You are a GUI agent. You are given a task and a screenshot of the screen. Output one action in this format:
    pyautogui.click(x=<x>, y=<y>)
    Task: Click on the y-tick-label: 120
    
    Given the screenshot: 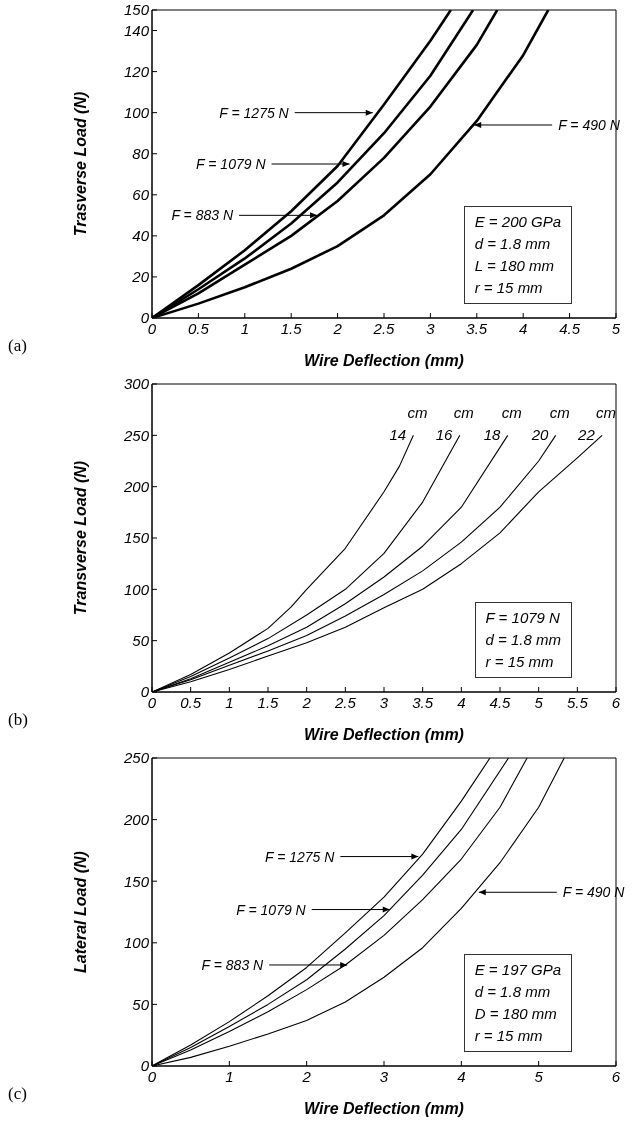 What is the action you would take?
    pyautogui.click(x=136, y=71)
    